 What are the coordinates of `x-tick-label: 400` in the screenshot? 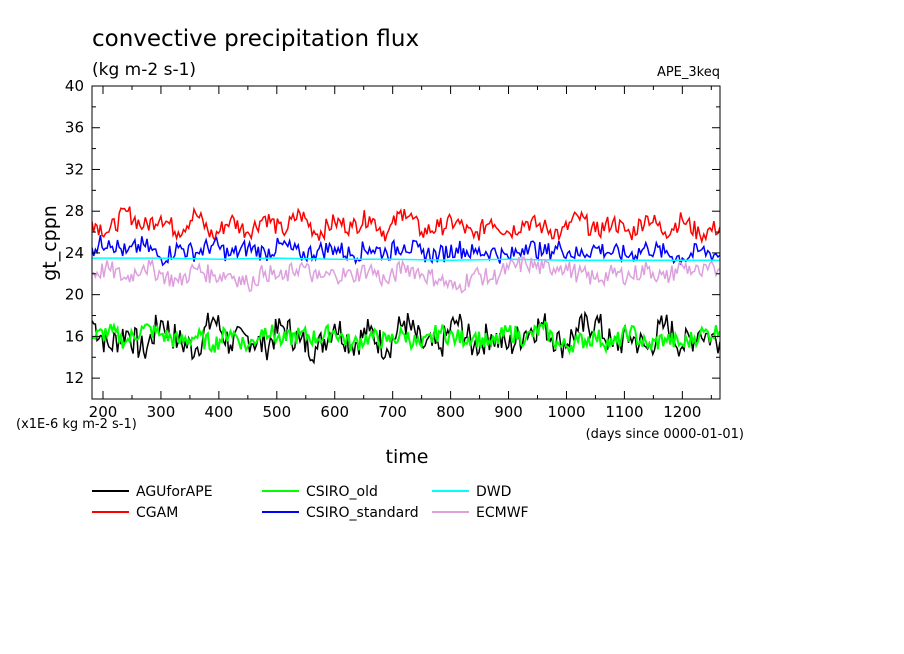 It's located at (219, 412).